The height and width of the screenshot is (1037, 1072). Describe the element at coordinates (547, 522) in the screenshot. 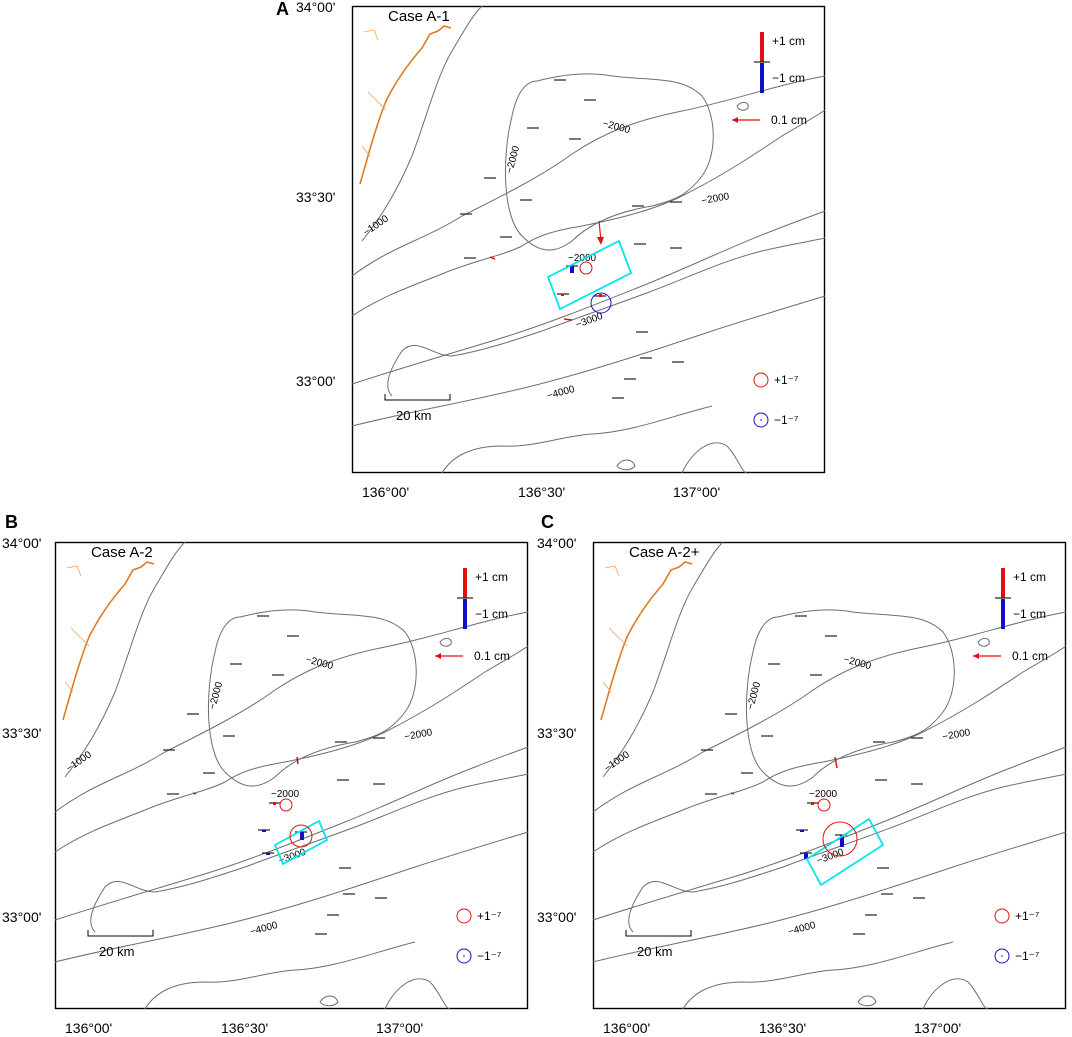

I see `panel-letter: C` at that location.